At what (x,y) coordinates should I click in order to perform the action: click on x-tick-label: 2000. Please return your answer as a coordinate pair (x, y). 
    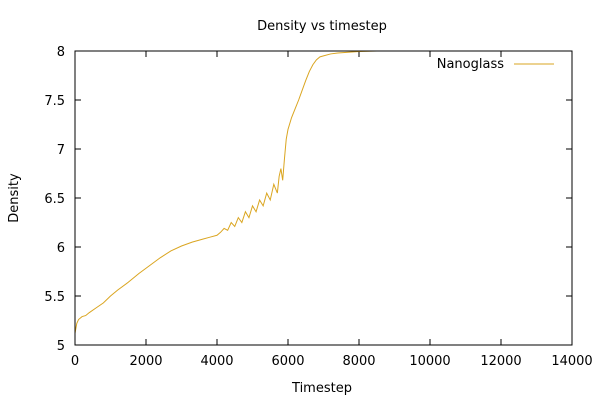
    Looking at the image, I should click on (145, 361).